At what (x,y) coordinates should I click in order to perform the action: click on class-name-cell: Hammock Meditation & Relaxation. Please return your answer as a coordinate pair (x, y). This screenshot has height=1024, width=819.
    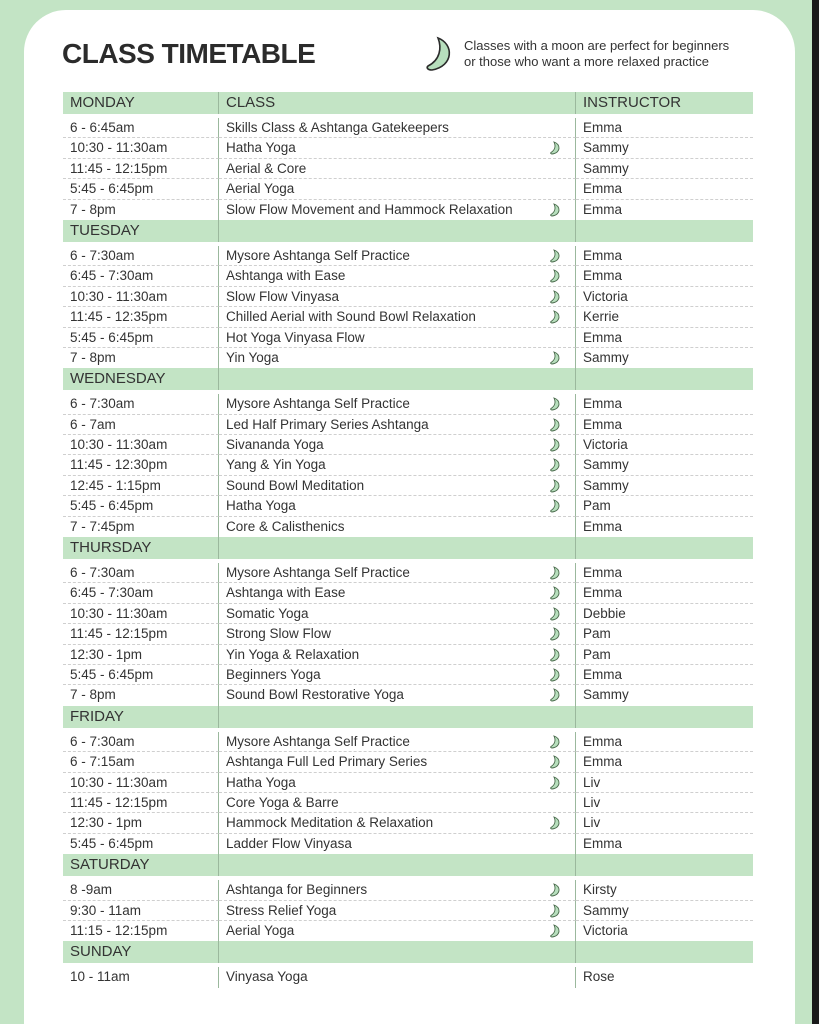
    Looking at the image, I should click on (397, 823).